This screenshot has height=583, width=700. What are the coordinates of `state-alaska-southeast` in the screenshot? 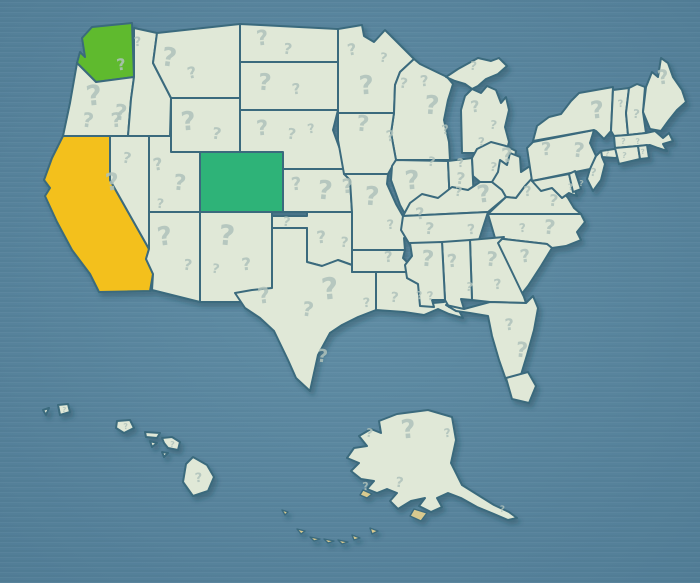 It's located at (521, 387).